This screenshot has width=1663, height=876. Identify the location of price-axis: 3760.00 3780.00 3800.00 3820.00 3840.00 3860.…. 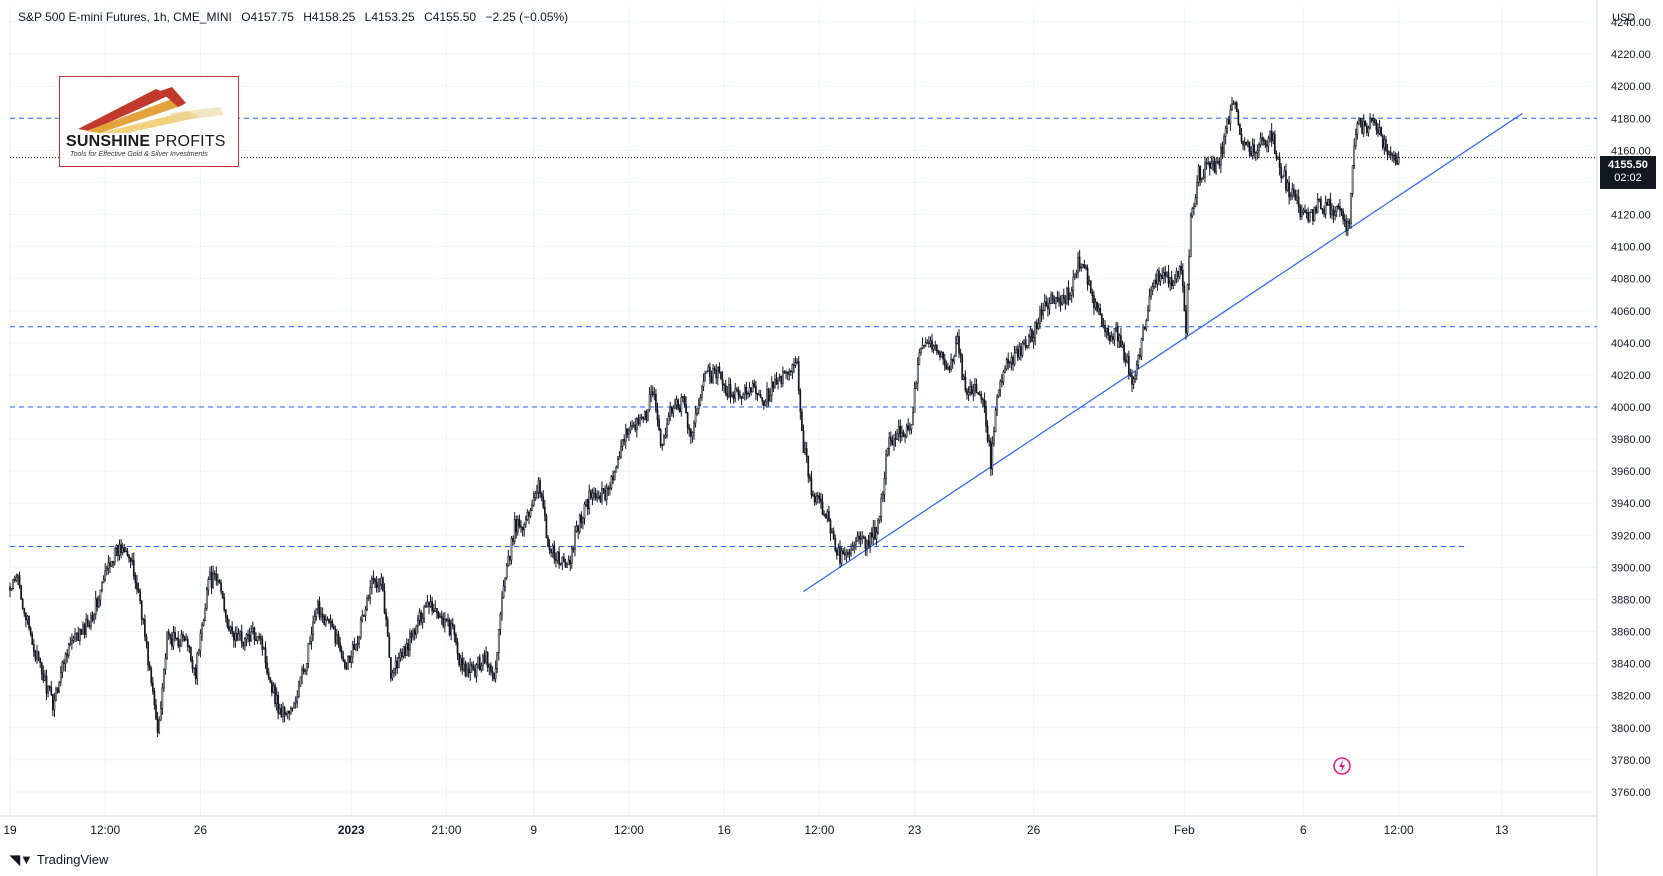
(1631, 408).